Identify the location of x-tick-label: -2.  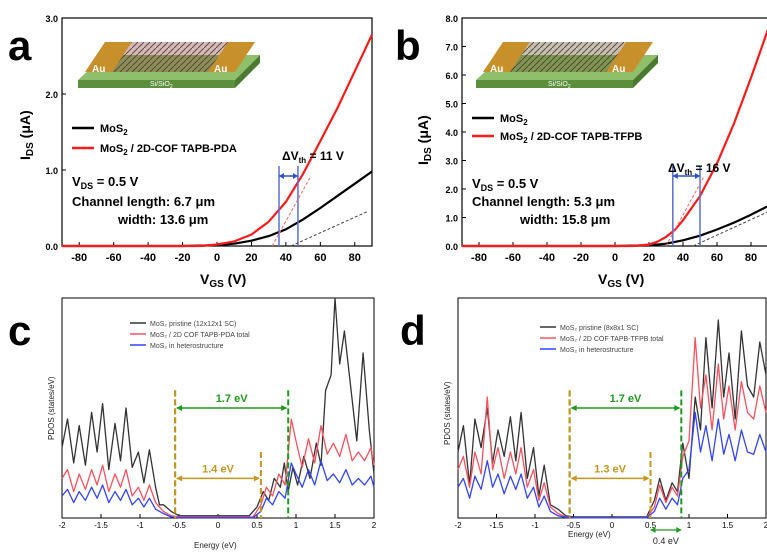
(458, 525).